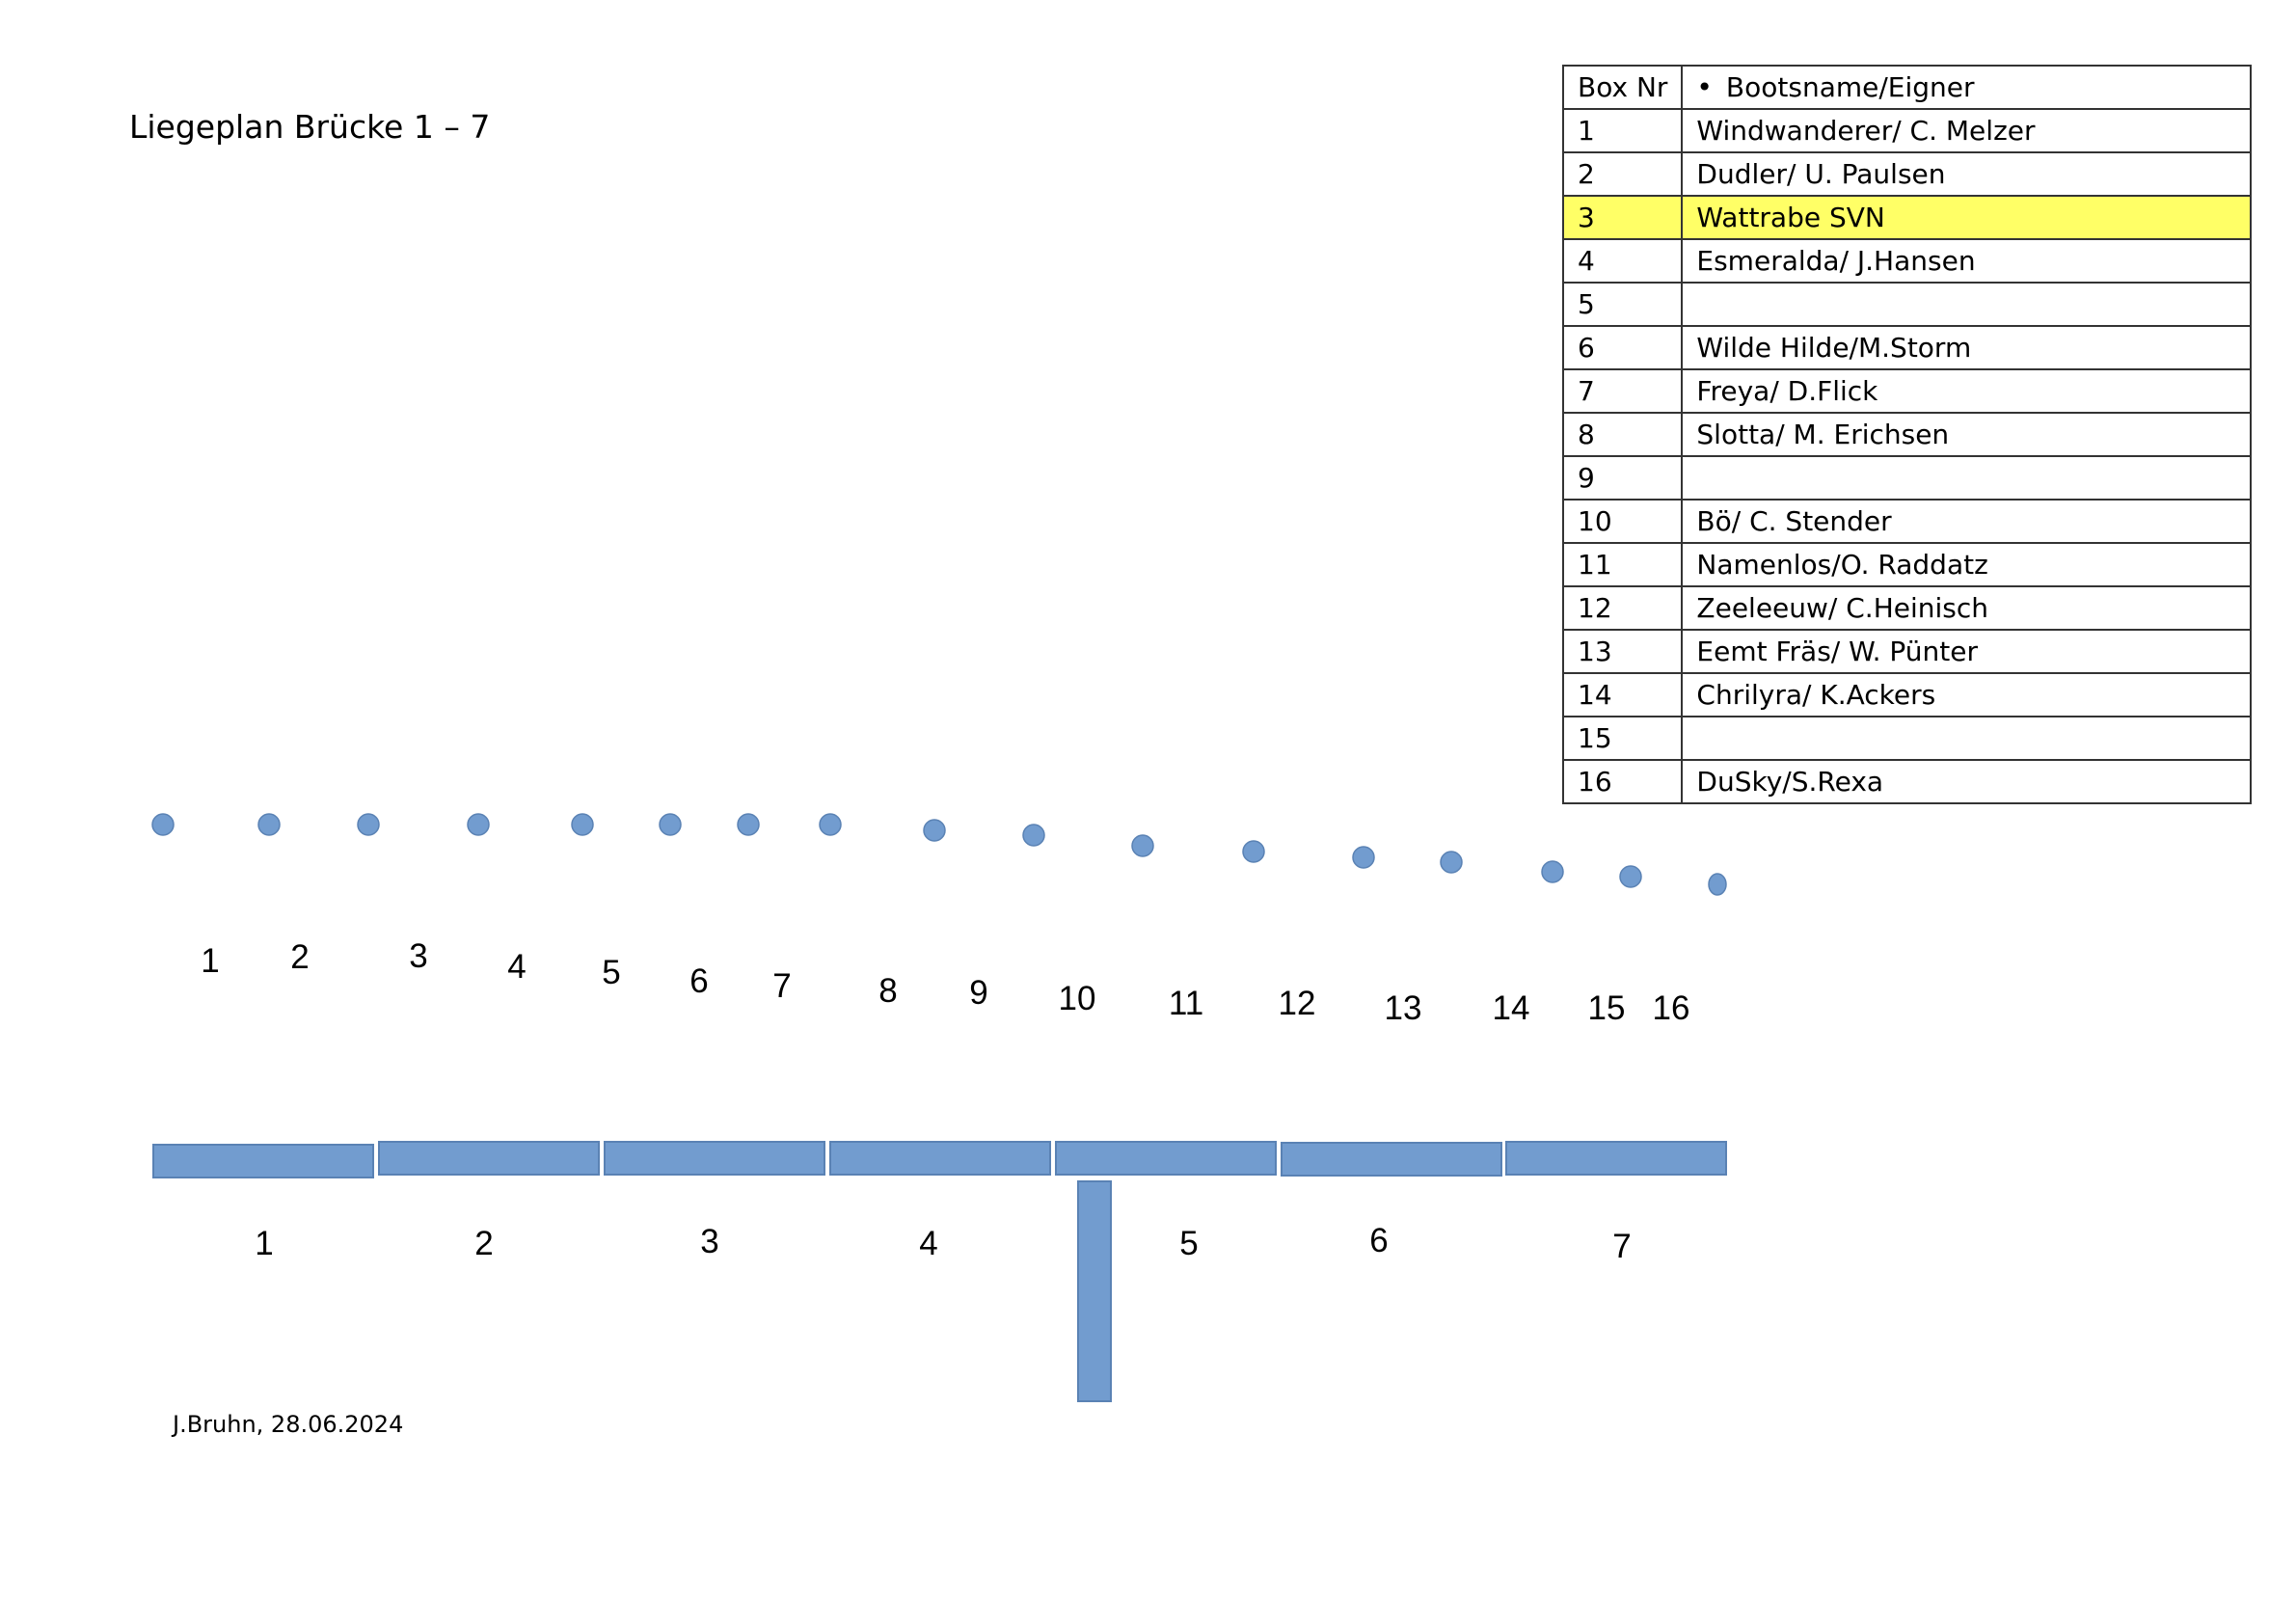  I want to click on table-row: 3 Wattrabe SVN, so click(1906, 217).